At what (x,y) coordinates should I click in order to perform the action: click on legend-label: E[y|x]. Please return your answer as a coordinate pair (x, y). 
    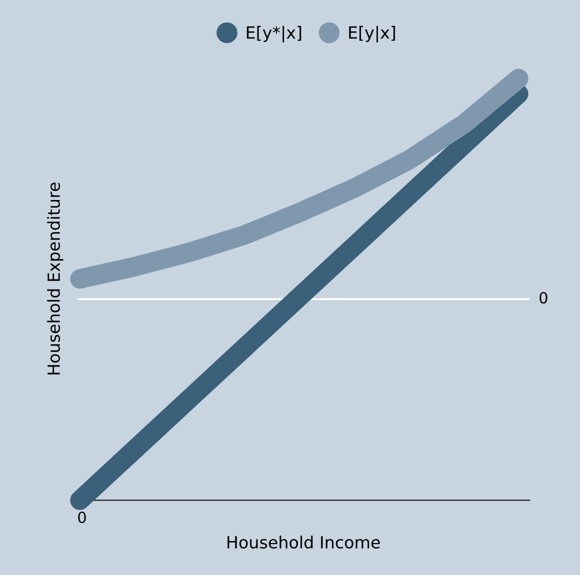
    Looking at the image, I should click on (372, 34).